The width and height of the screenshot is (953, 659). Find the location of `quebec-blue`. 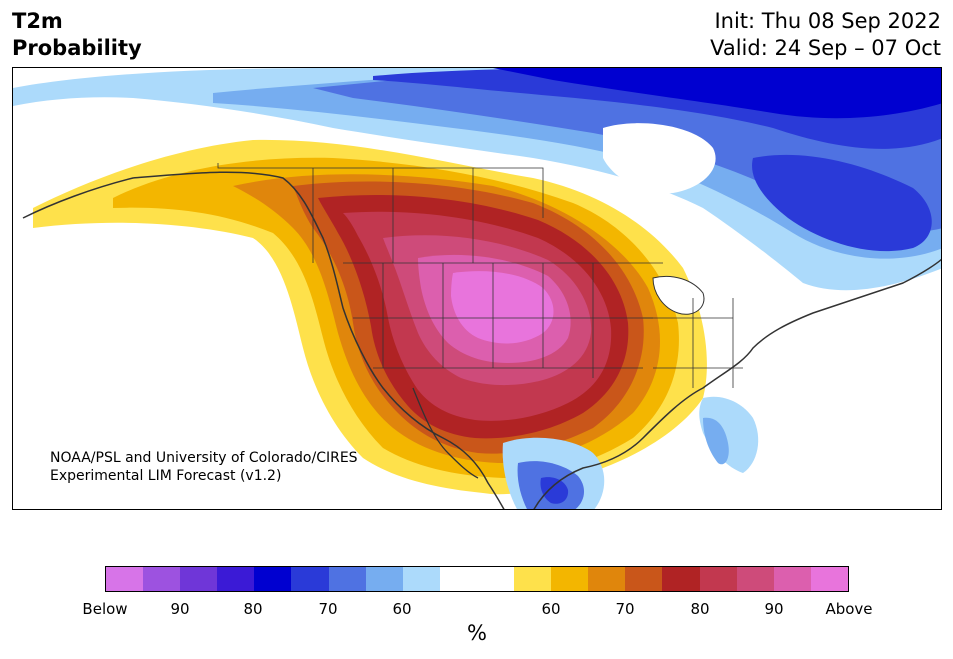

quebec-blue is located at coordinates (842, 203).